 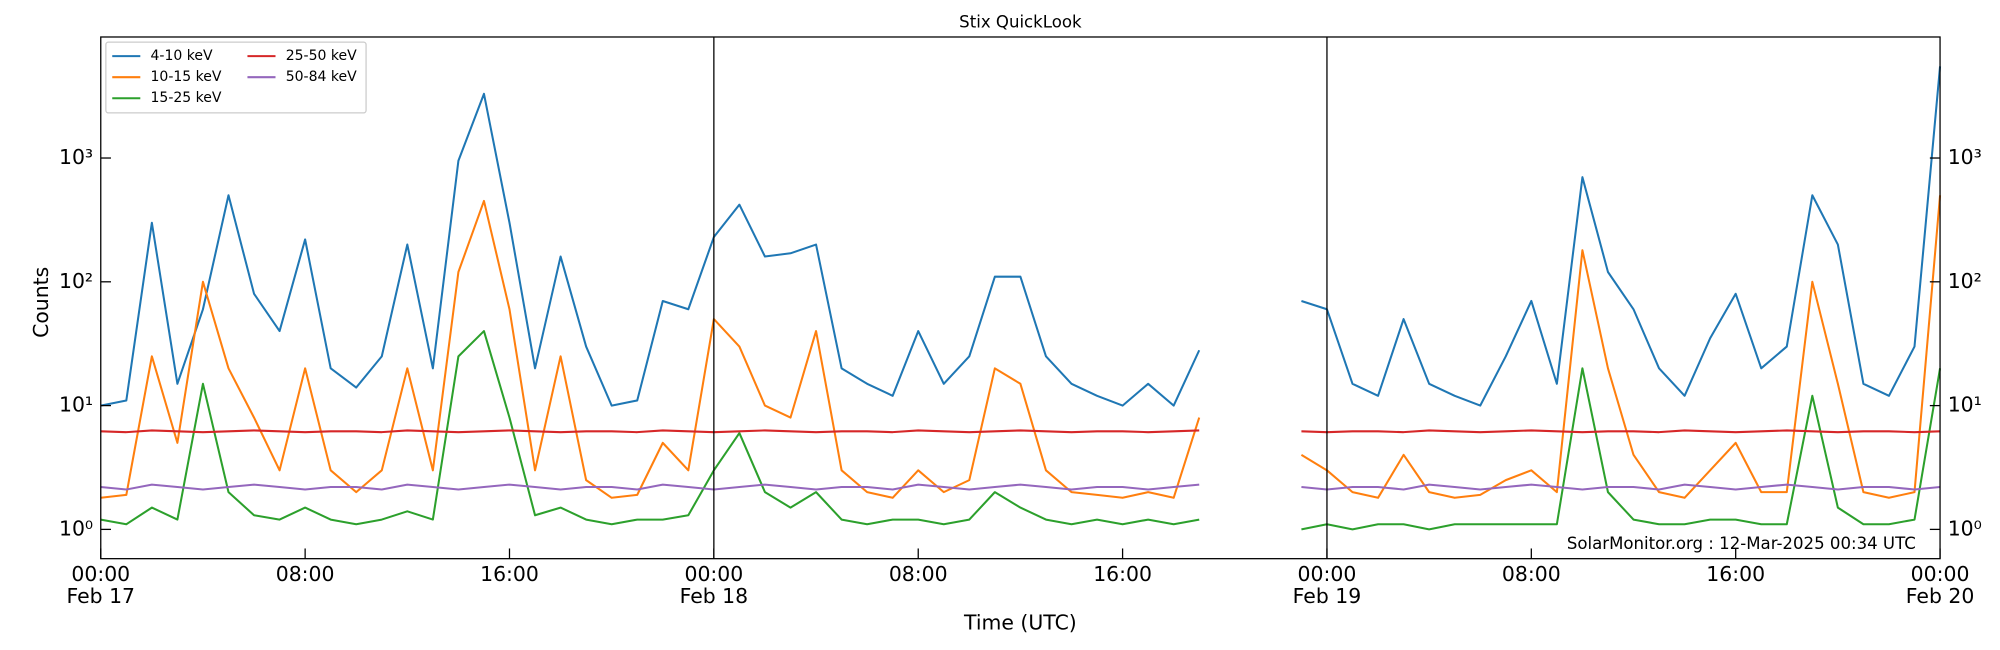 I want to click on x-axis-label: Time (UTC), so click(x=1020, y=623).